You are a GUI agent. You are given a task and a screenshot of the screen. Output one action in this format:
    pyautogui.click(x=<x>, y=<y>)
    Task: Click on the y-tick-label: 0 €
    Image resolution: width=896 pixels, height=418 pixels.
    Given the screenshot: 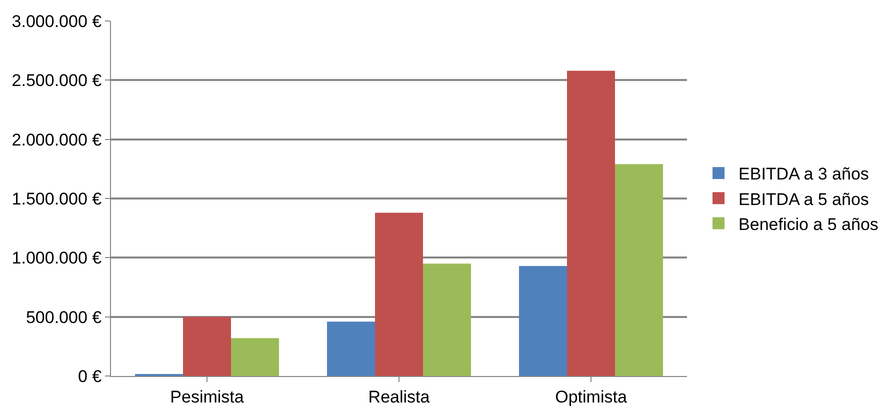 What is the action you would take?
    pyautogui.click(x=90, y=376)
    